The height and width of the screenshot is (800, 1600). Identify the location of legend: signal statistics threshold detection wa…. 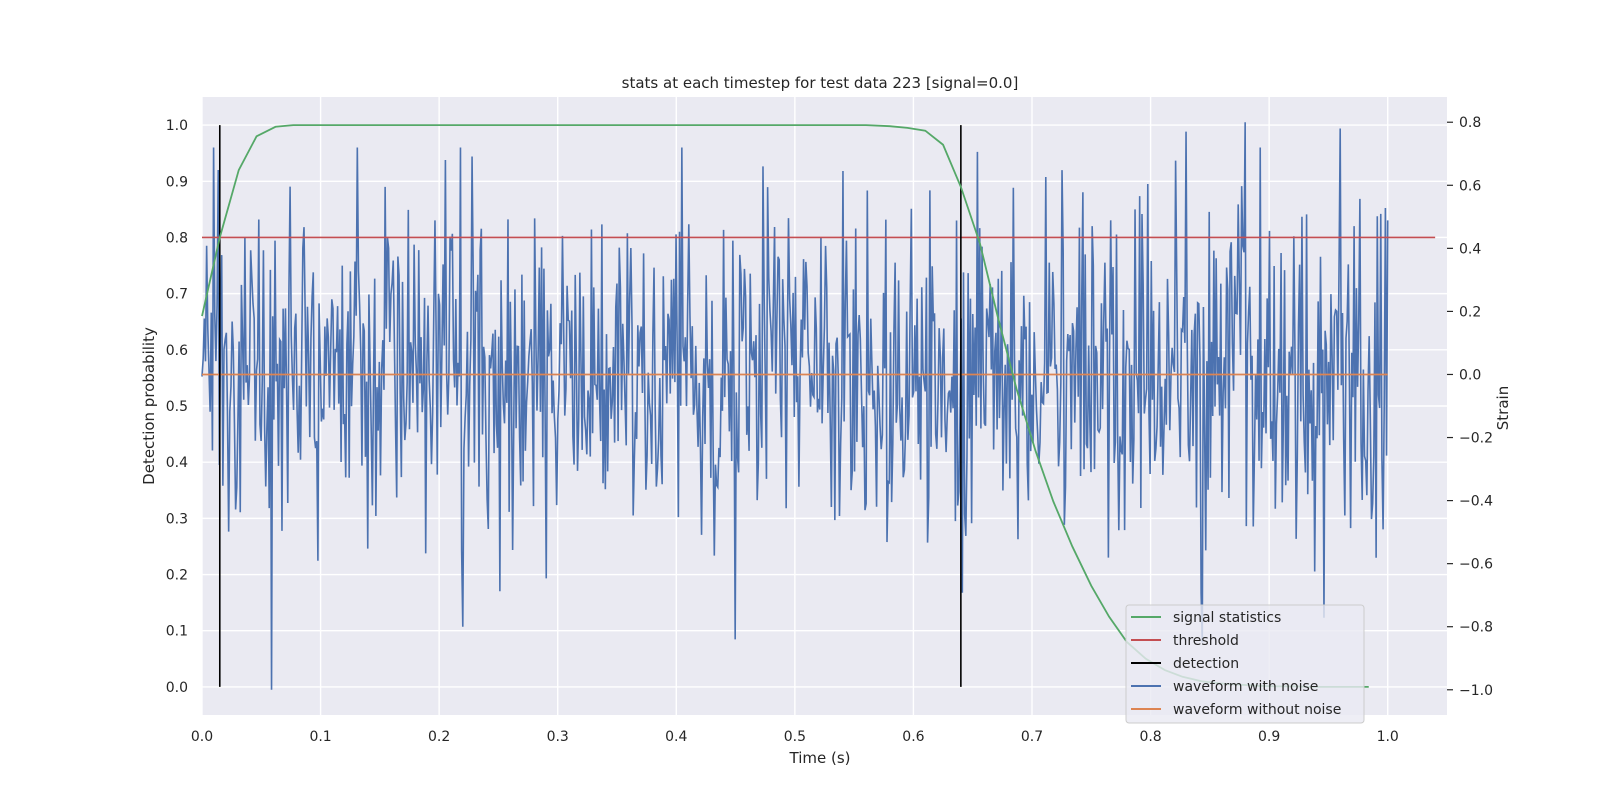
(1245, 664).